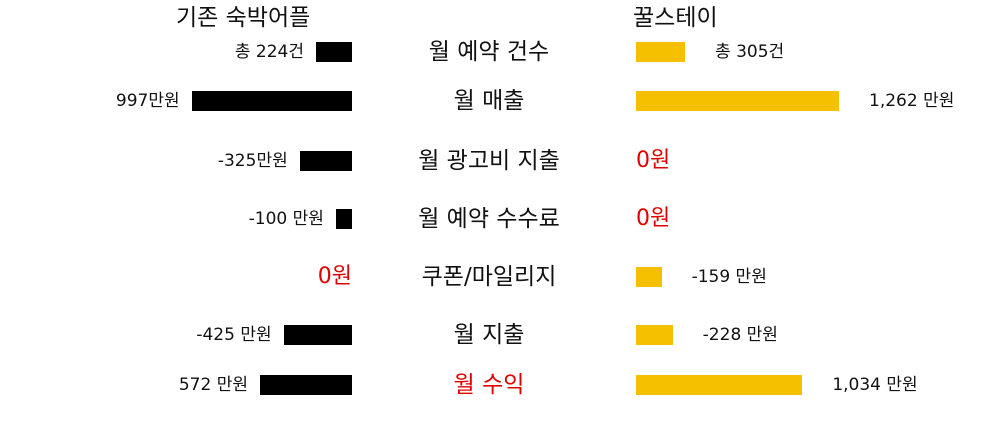 Image resolution: width=988 pixels, height=425 pixels. I want to click on left-value-label: 997만원, so click(147, 101).